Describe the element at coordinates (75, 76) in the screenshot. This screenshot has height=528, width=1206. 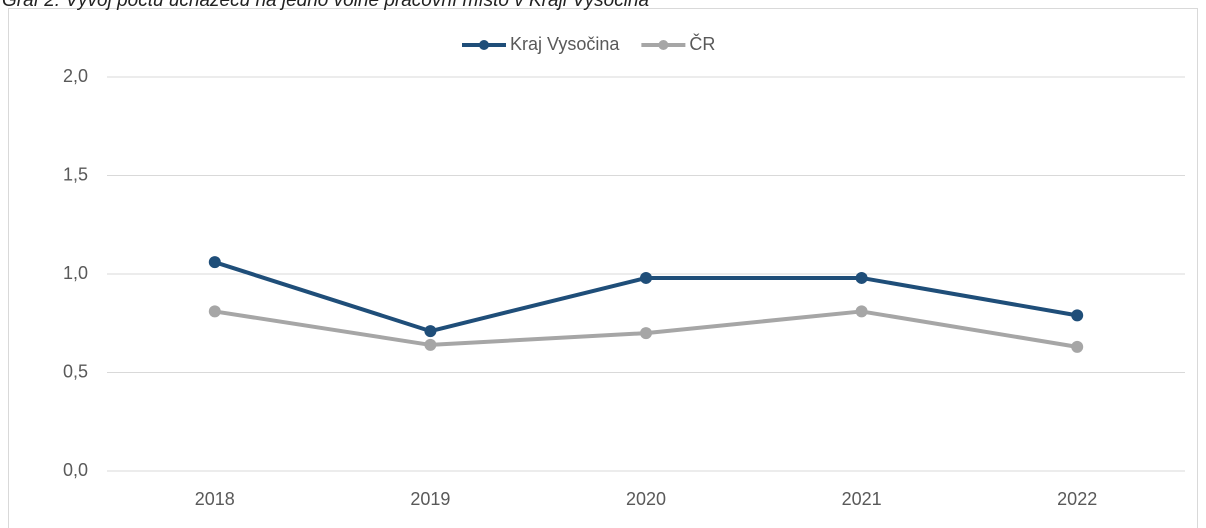
I see `y-tick-label: 2,0` at that location.